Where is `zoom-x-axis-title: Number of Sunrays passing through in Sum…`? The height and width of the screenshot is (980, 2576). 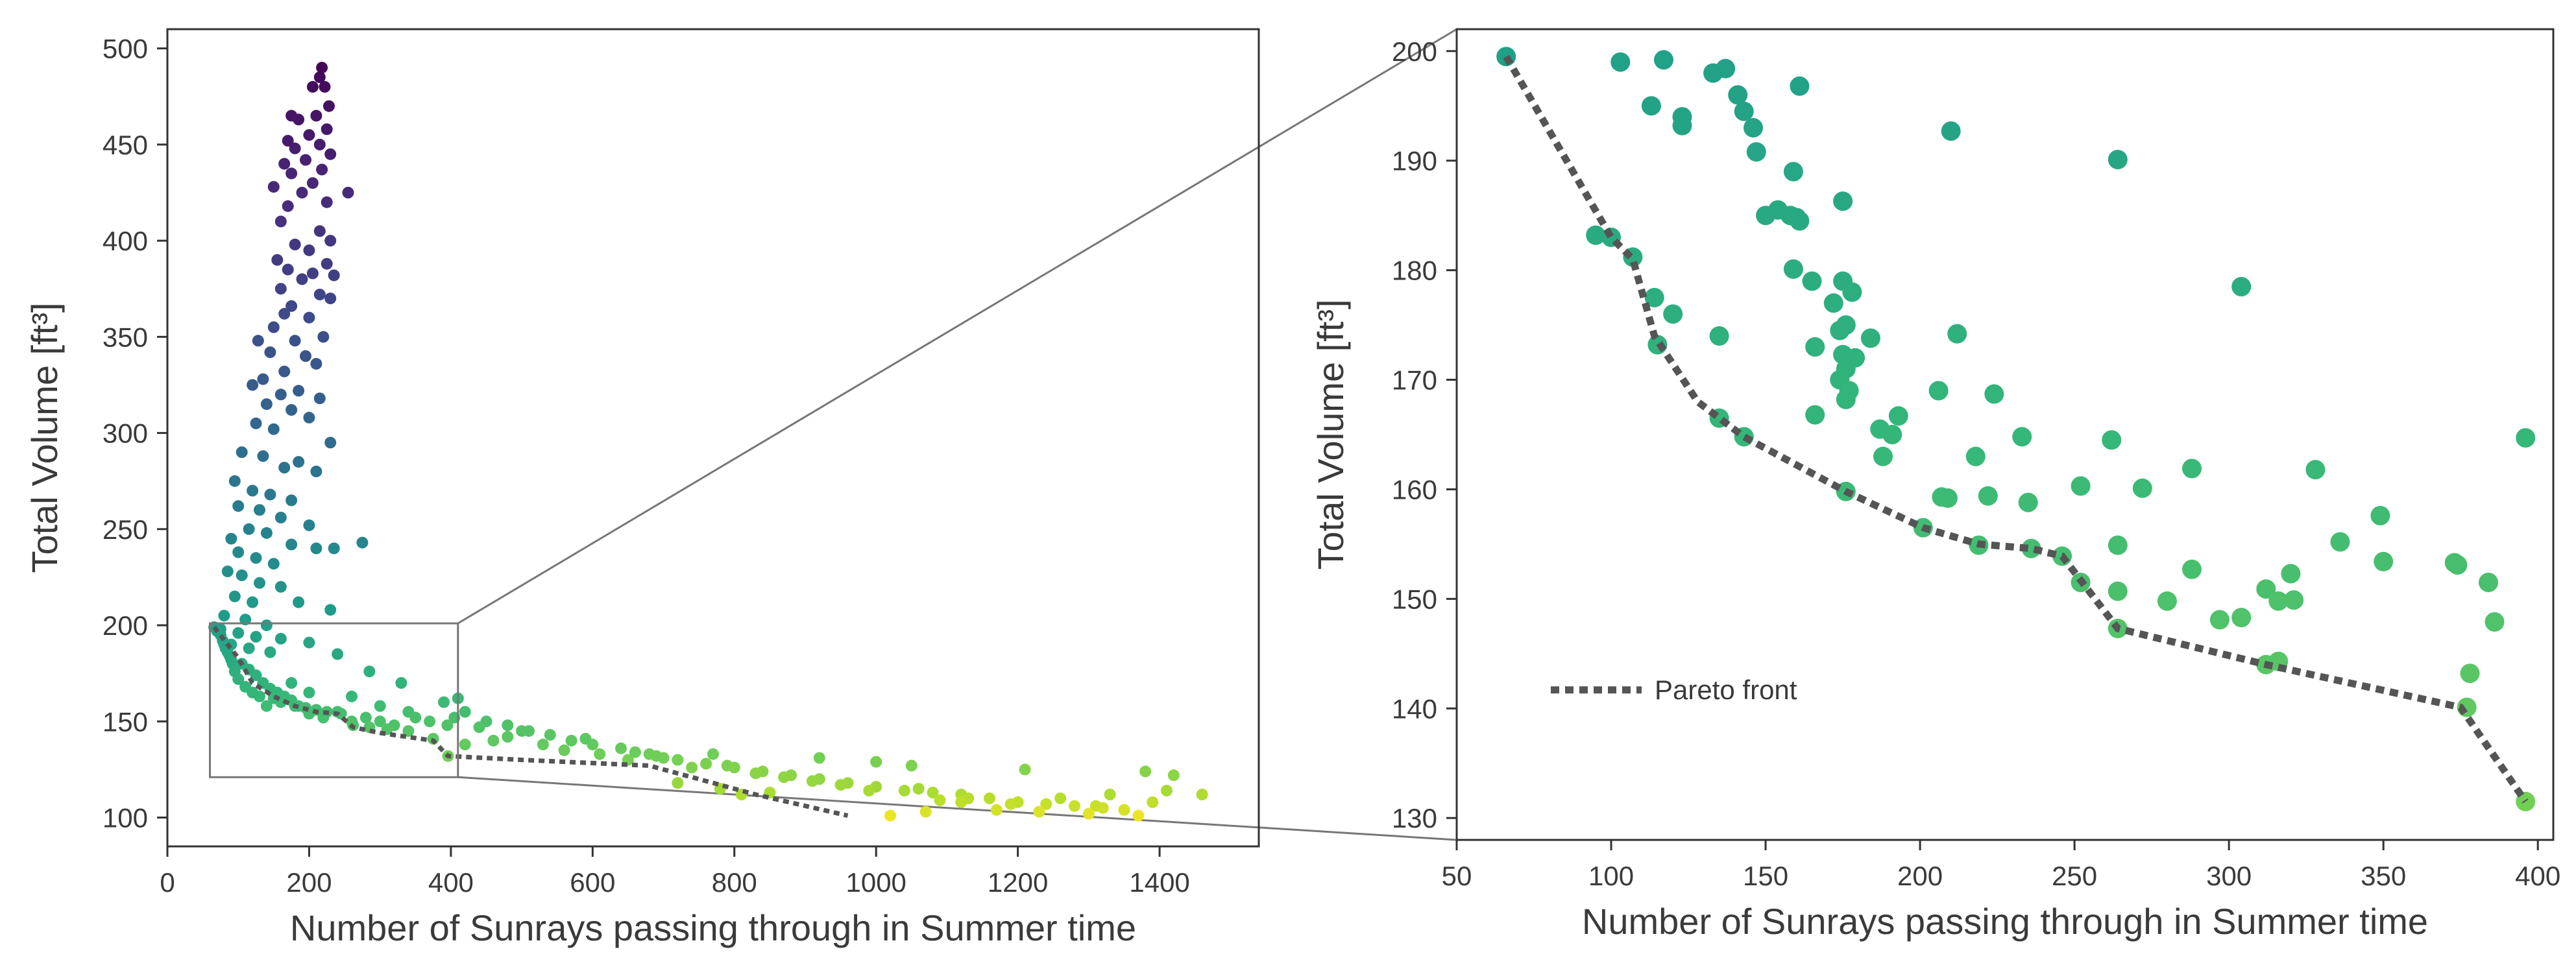
zoom-x-axis-title: Number of Sunrays passing through in Sum… is located at coordinates (2005, 921).